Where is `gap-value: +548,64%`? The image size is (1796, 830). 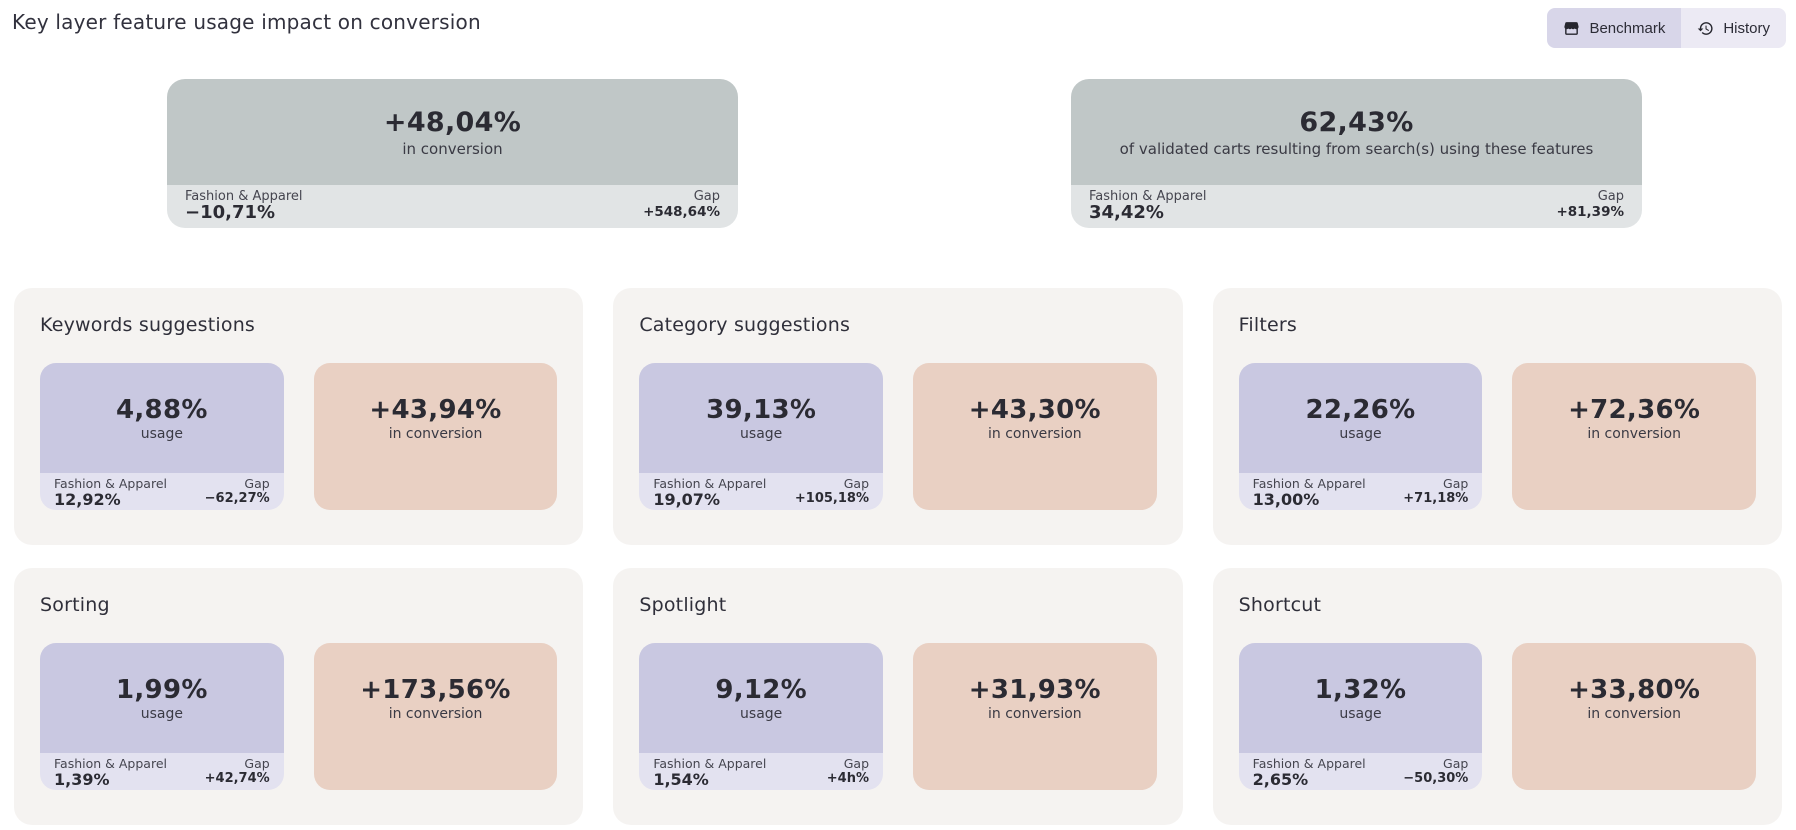
gap-value: +548,64% is located at coordinates (681, 212).